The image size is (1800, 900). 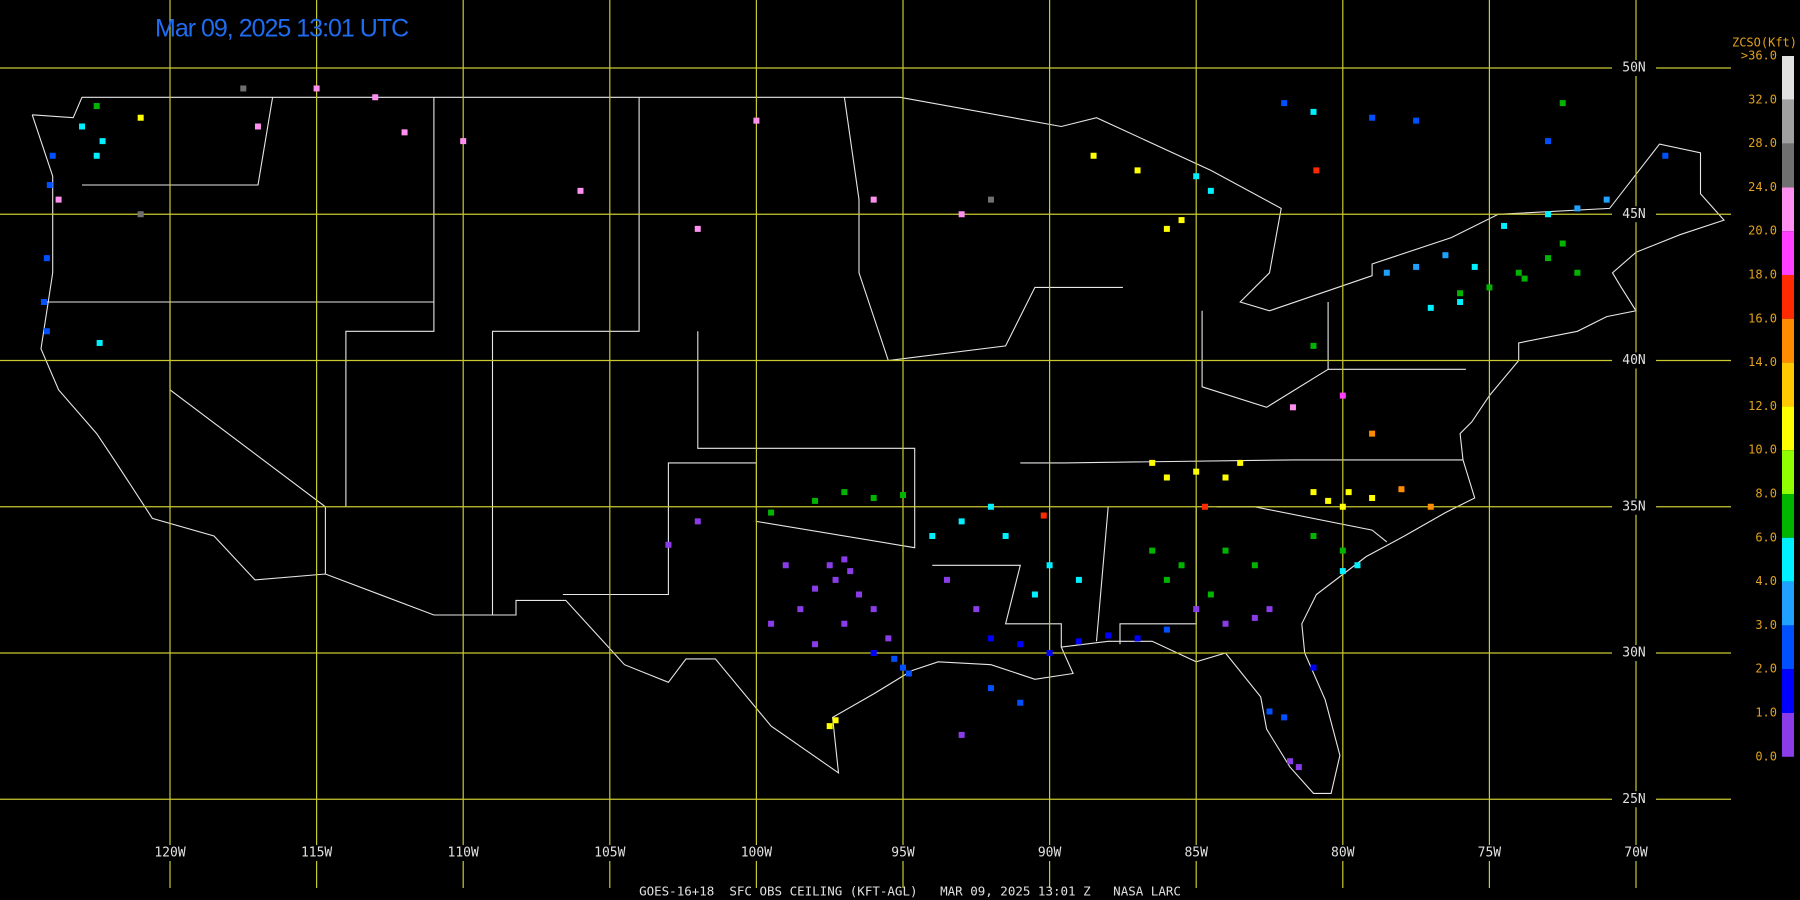 What do you see at coordinates (1762, 275) in the screenshot?
I see `legend-label: 18.0` at bounding box center [1762, 275].